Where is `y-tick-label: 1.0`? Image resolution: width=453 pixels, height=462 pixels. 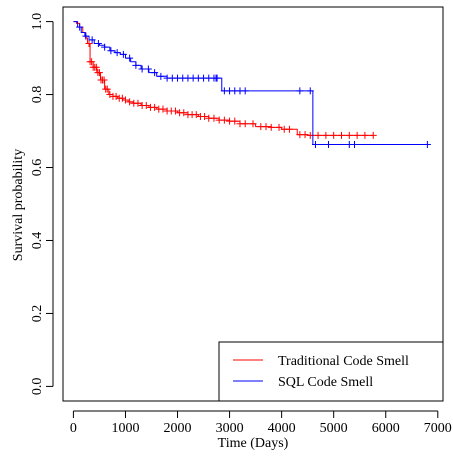
y-tick-label: 1.0 is located at coordinates (37, 22).